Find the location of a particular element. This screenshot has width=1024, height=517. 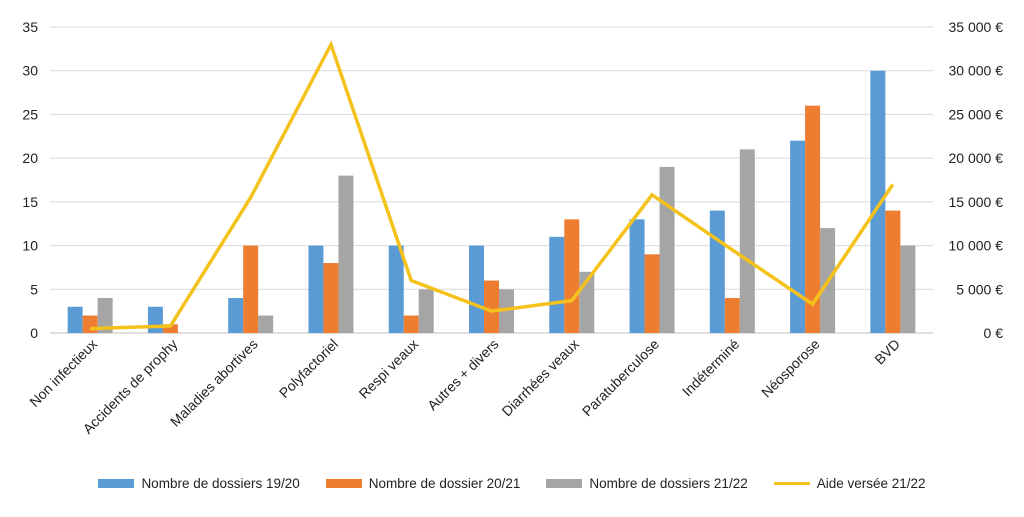

legend-item-dossiers-2122: Nombre de dossiers 21/22 is located at coordinates (647, 483).